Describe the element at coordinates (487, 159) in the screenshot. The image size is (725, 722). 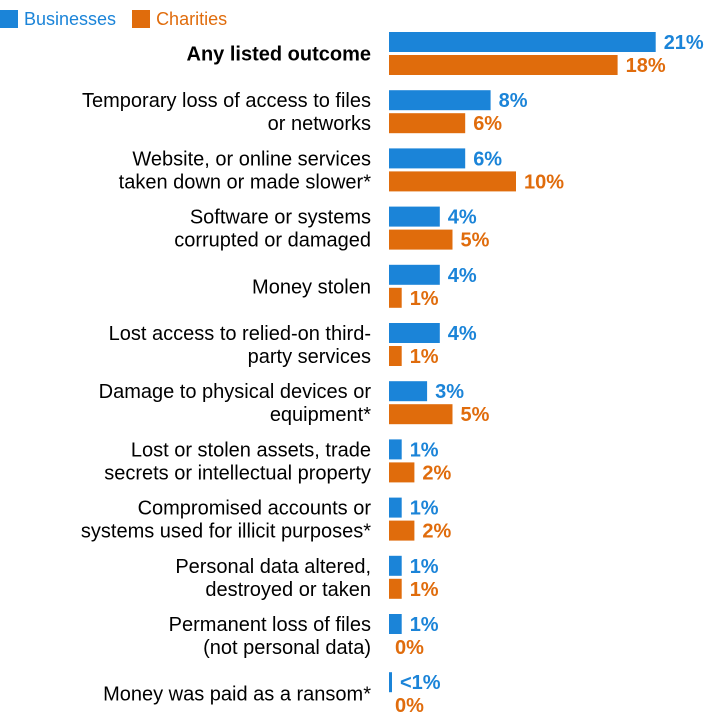
I see `data-label-businesses: 6%` at that location.